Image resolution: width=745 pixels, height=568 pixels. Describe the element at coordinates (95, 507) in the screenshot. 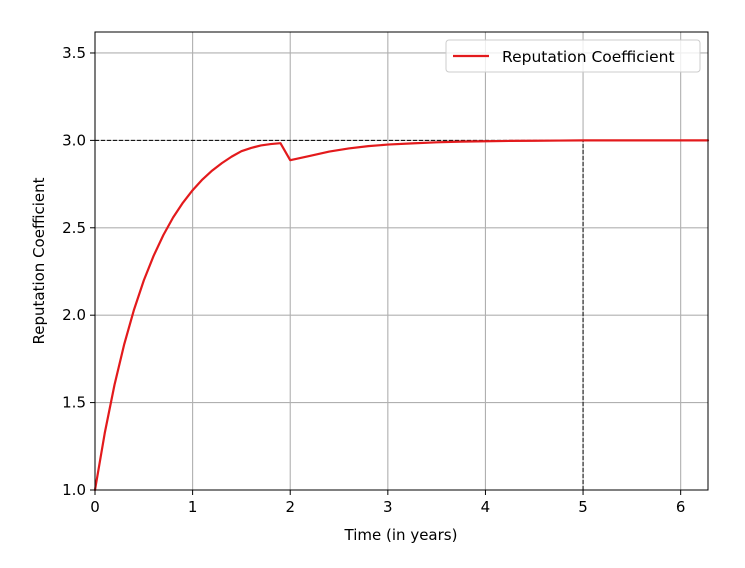

I see `x-tick-label: 0` at that location.